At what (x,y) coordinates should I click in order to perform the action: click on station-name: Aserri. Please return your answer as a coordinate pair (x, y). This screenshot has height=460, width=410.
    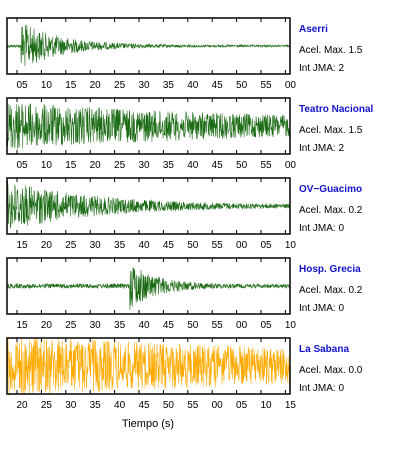
    Looking at the image, I should click on (313, 29).